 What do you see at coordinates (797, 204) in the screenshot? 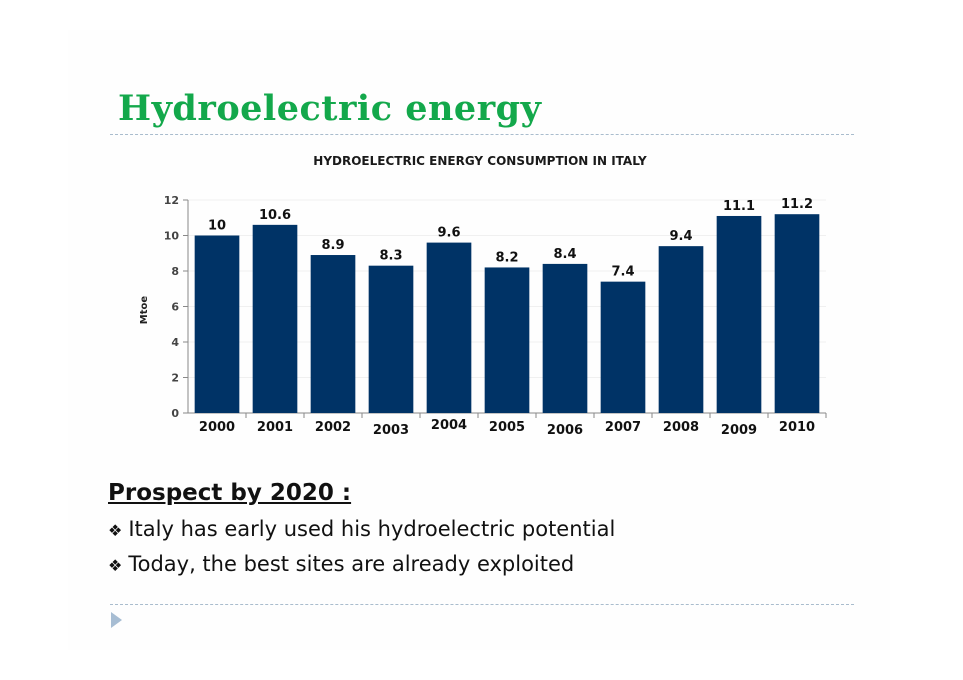
I see `bar-value-label: 11.2` at bounding box center [797, 204].